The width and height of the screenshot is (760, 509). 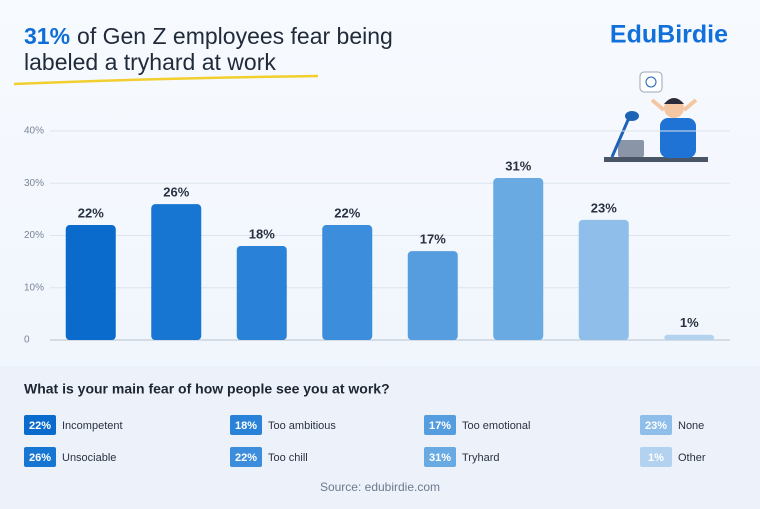 I want to click on data-label: 26%, so click(x=176, y=192).